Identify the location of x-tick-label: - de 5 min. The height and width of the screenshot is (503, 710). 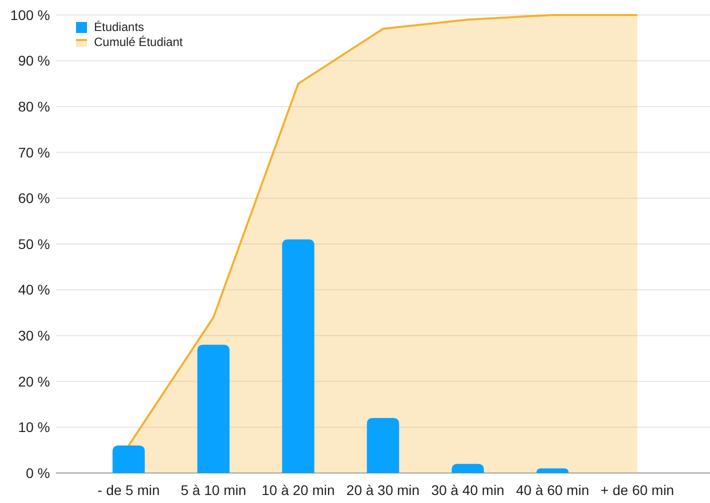
(129, 490).